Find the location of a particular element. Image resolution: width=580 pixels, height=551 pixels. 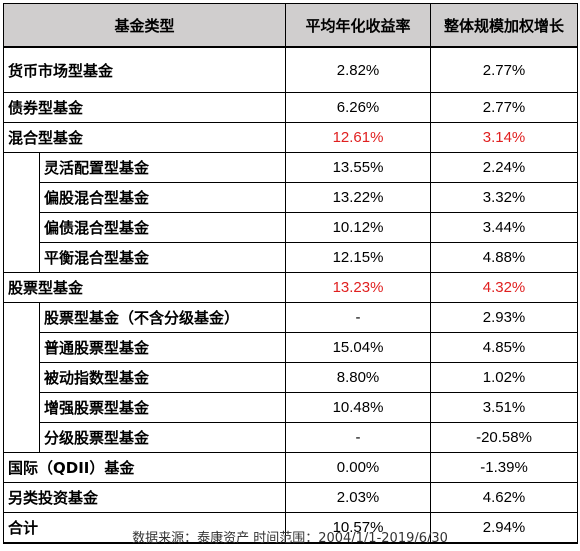

table-row: 分级股票型基金 - -20.58% is located at coordinates (291, 437).